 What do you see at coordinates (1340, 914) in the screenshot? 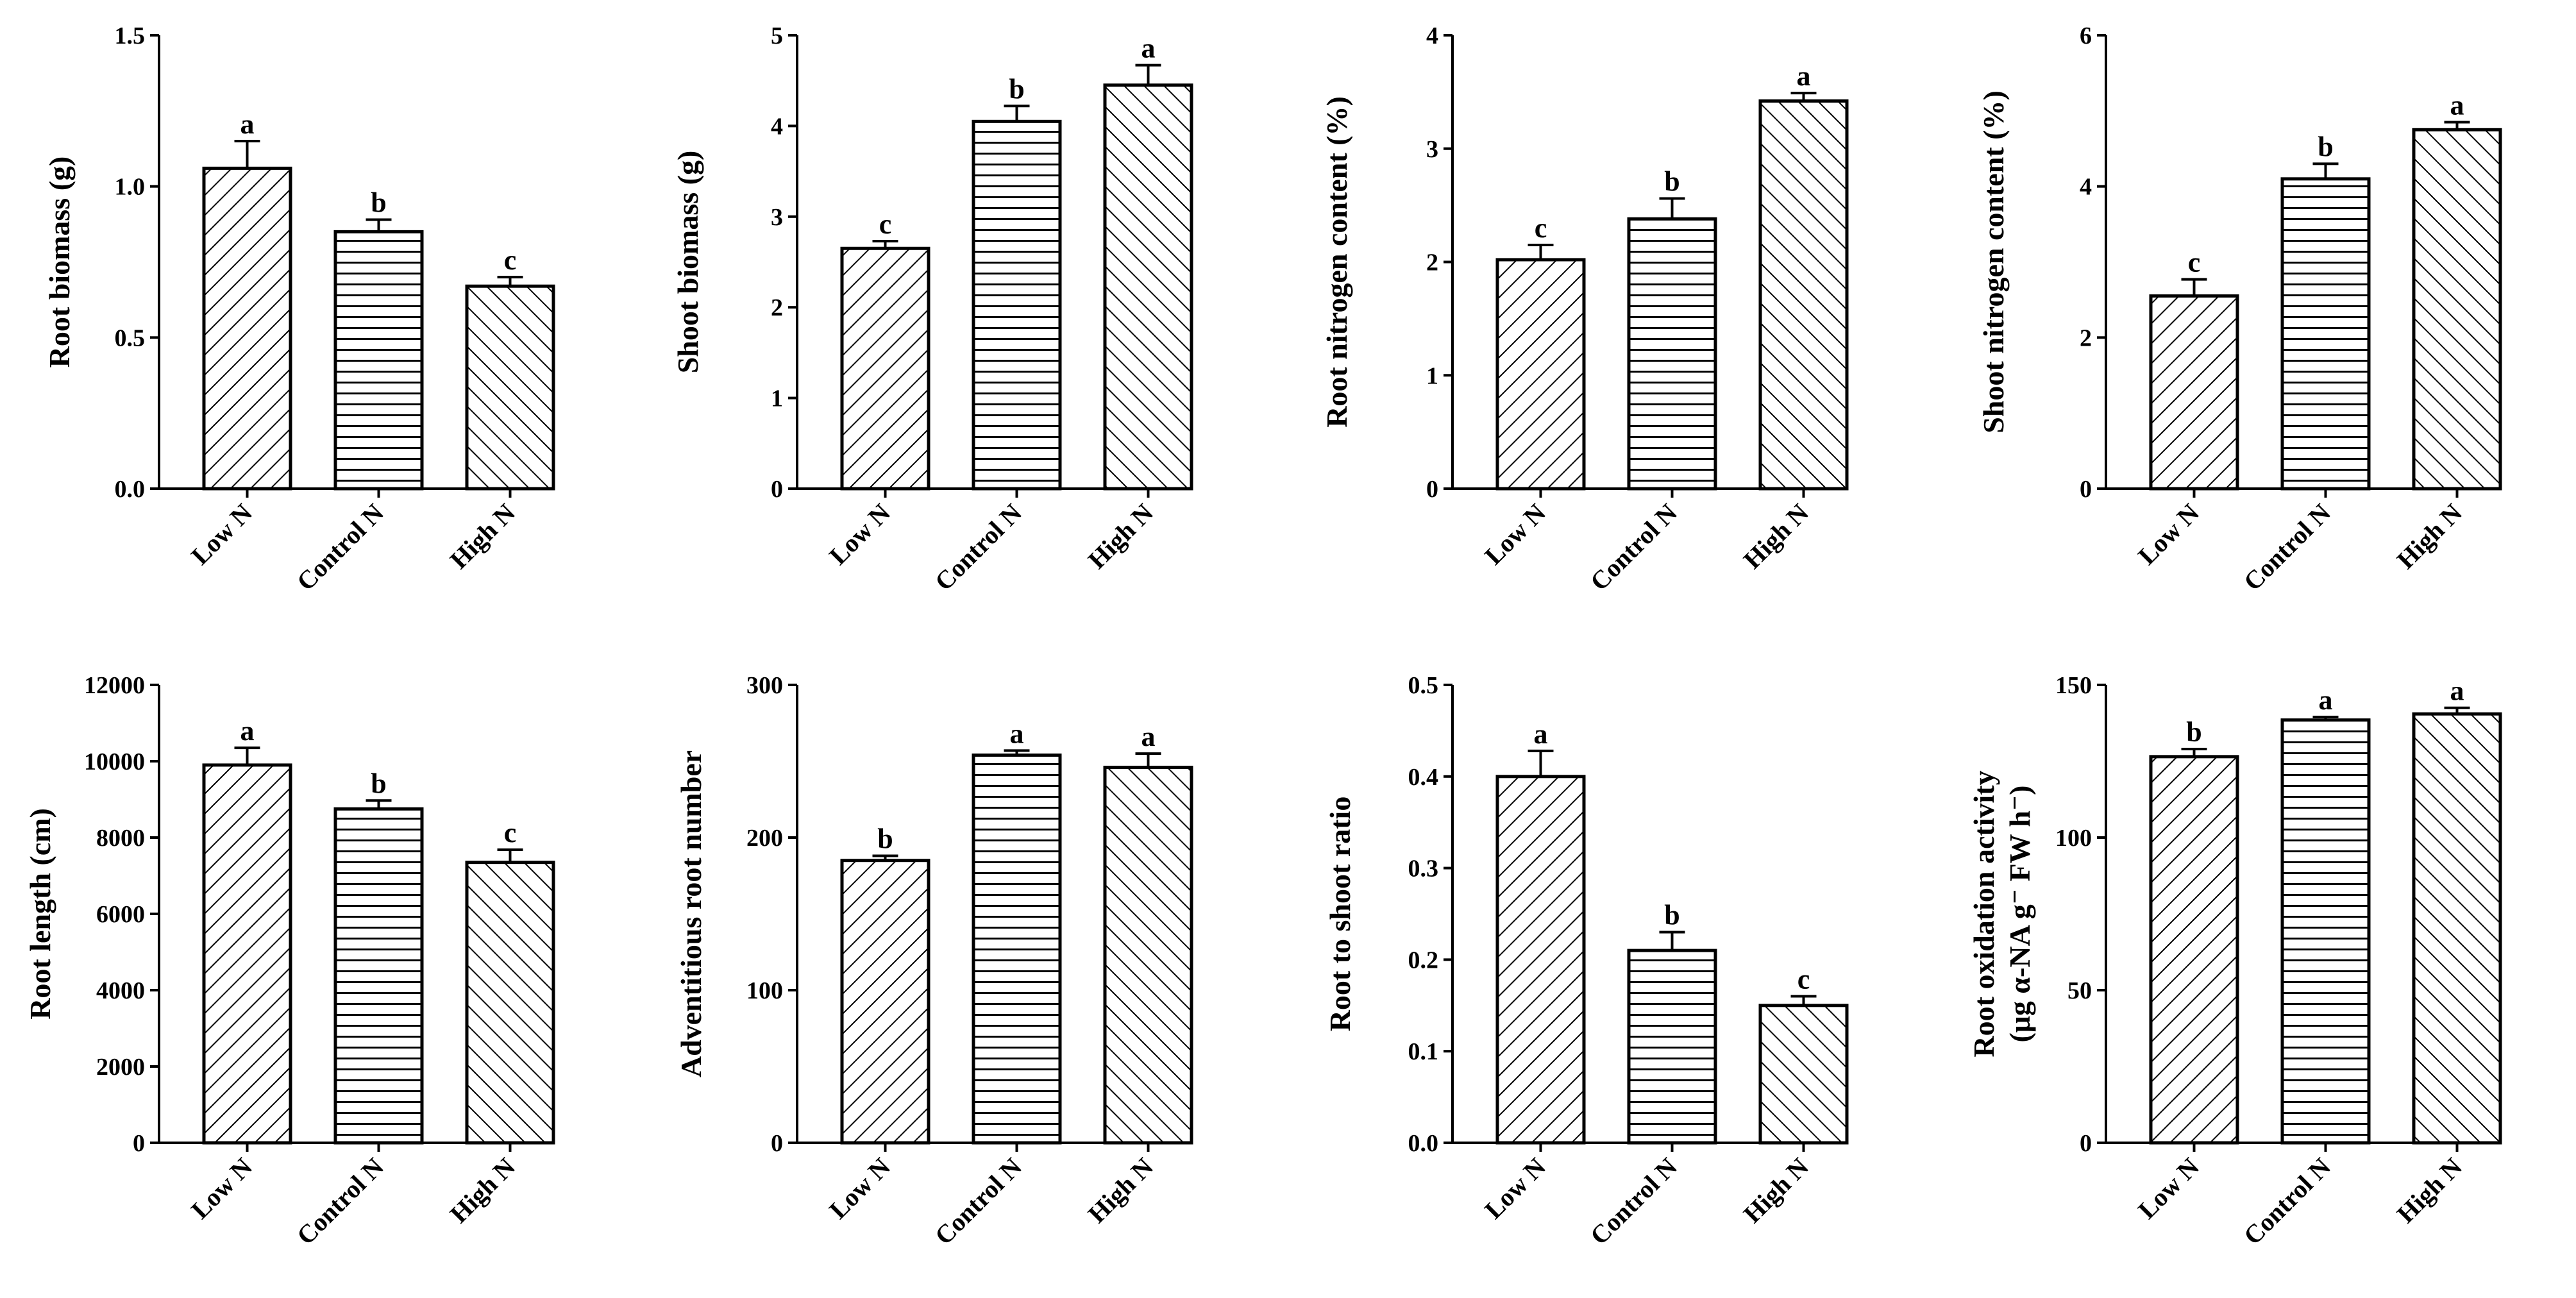
I see `y-axis-label: Root to shoot ratio` at bounding box center [1340, 914].